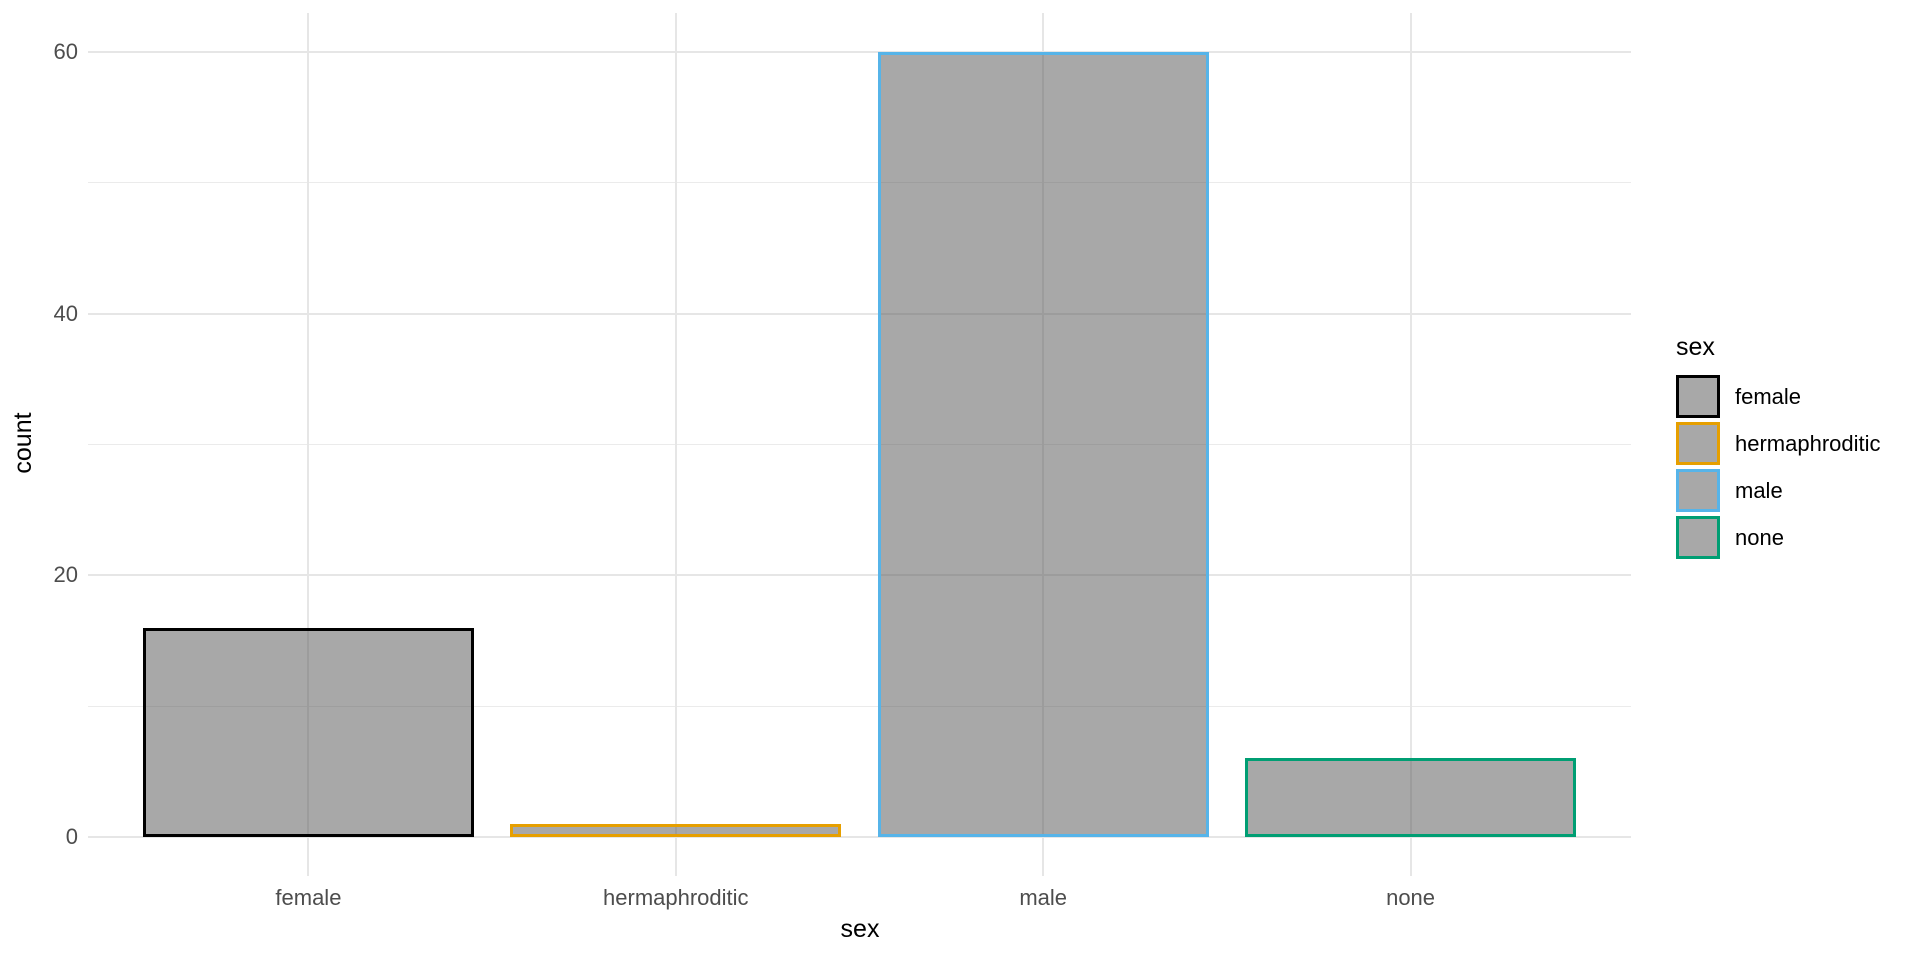 The width and height of the screenshot is (1920, 960). I want to click on legend-entry: male, so click(1778, 490).